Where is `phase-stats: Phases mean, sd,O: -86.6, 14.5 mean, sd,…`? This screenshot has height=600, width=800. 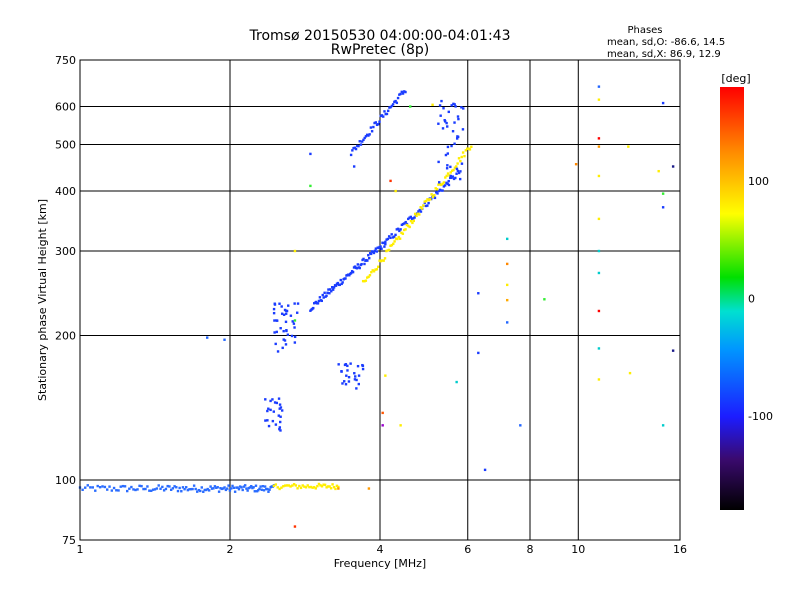 phase-stats: Phases mean, sd,O: -86.6, 14.5 mean, sd,… is located at coordinates (666, 42).